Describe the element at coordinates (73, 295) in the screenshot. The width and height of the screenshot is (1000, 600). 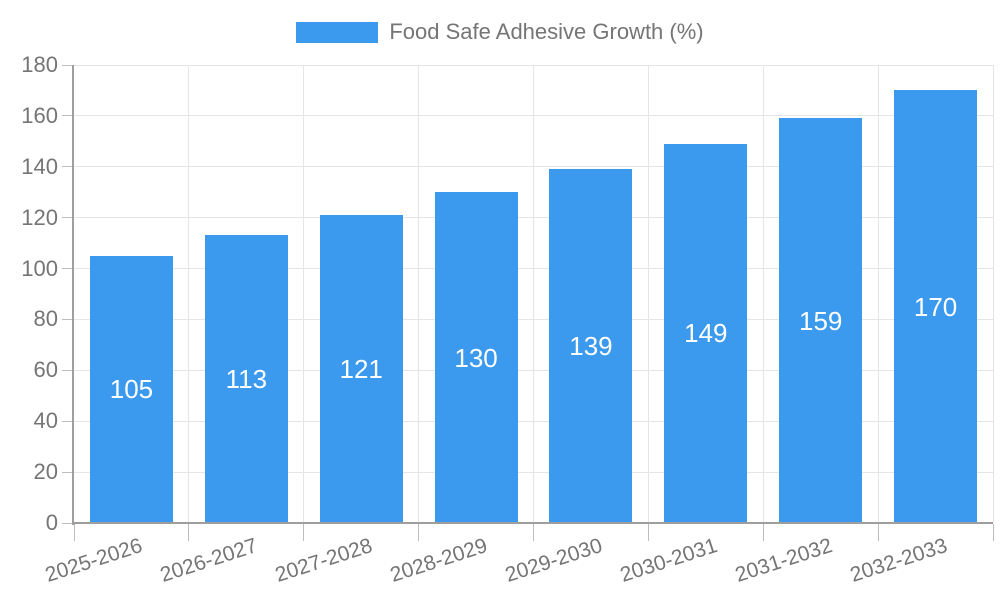
I see `y-axis-line` at that location.